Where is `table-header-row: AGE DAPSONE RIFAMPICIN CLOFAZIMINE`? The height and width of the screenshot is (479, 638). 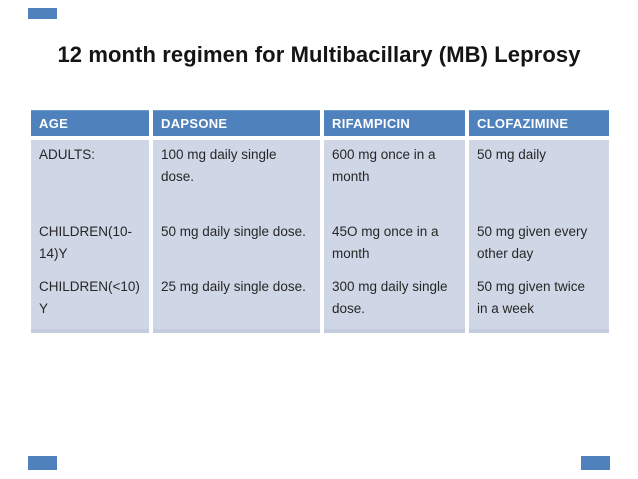
table-header-row: AGE DAPSONE RIFAMPICIN CLOFAZIMINE is located at coordinates (320, 123).